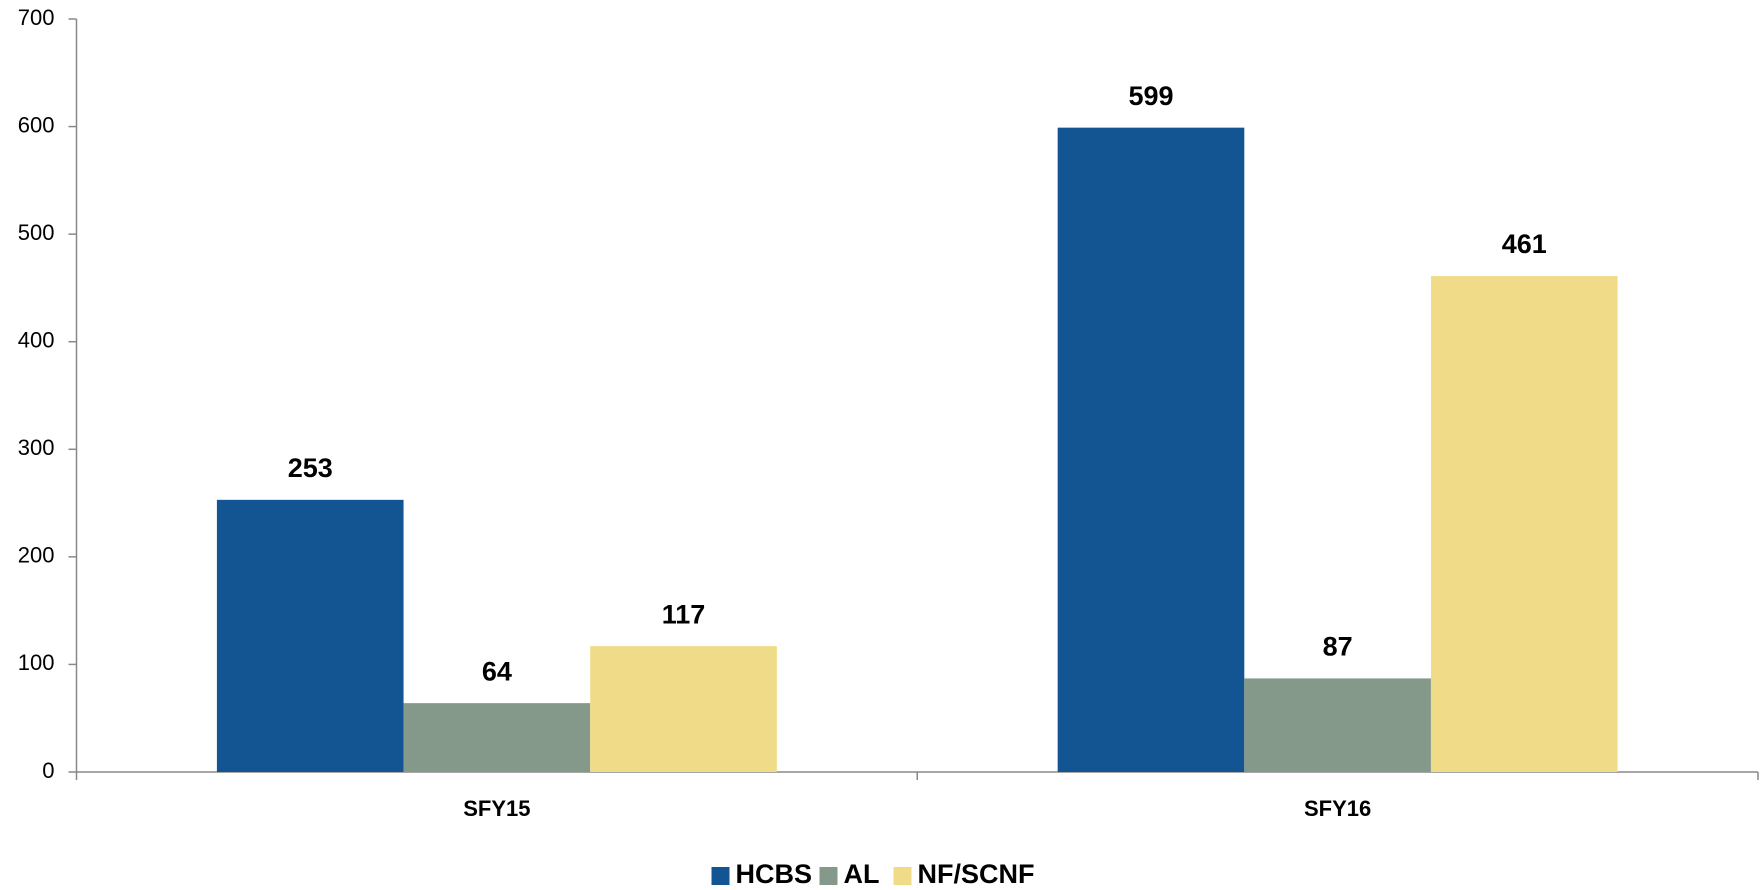  I want to click on value-label: 64, so click(497, 671).